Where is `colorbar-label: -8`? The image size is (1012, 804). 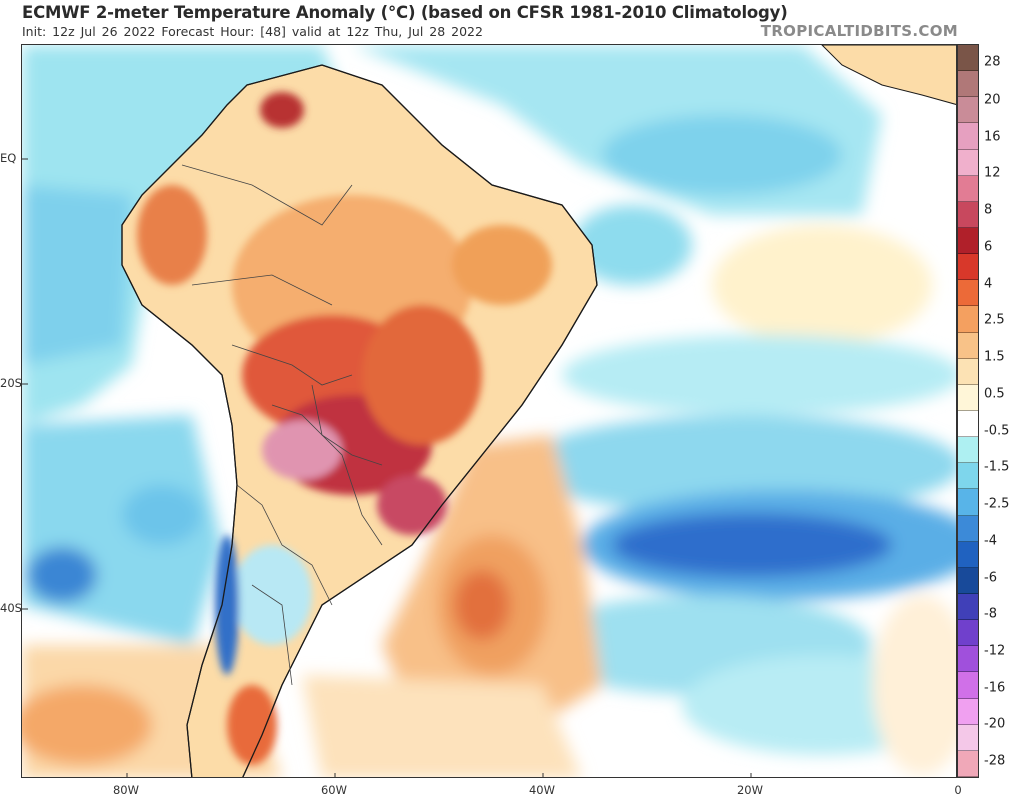 colorbar-label: -8 is located at coordinates (990, 614).